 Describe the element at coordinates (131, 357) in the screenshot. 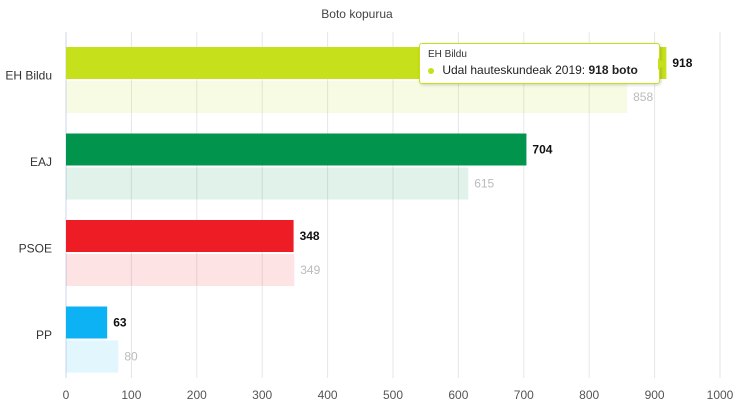

I see `value-label-previous: 80` at that location.